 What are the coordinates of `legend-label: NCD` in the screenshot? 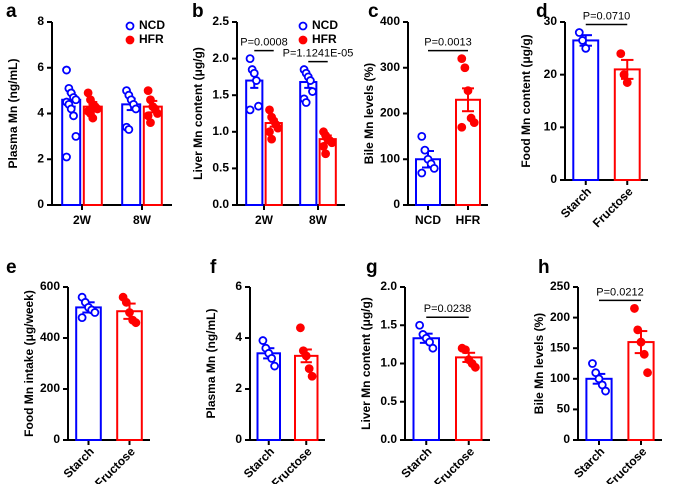 It's located at (325, 25).